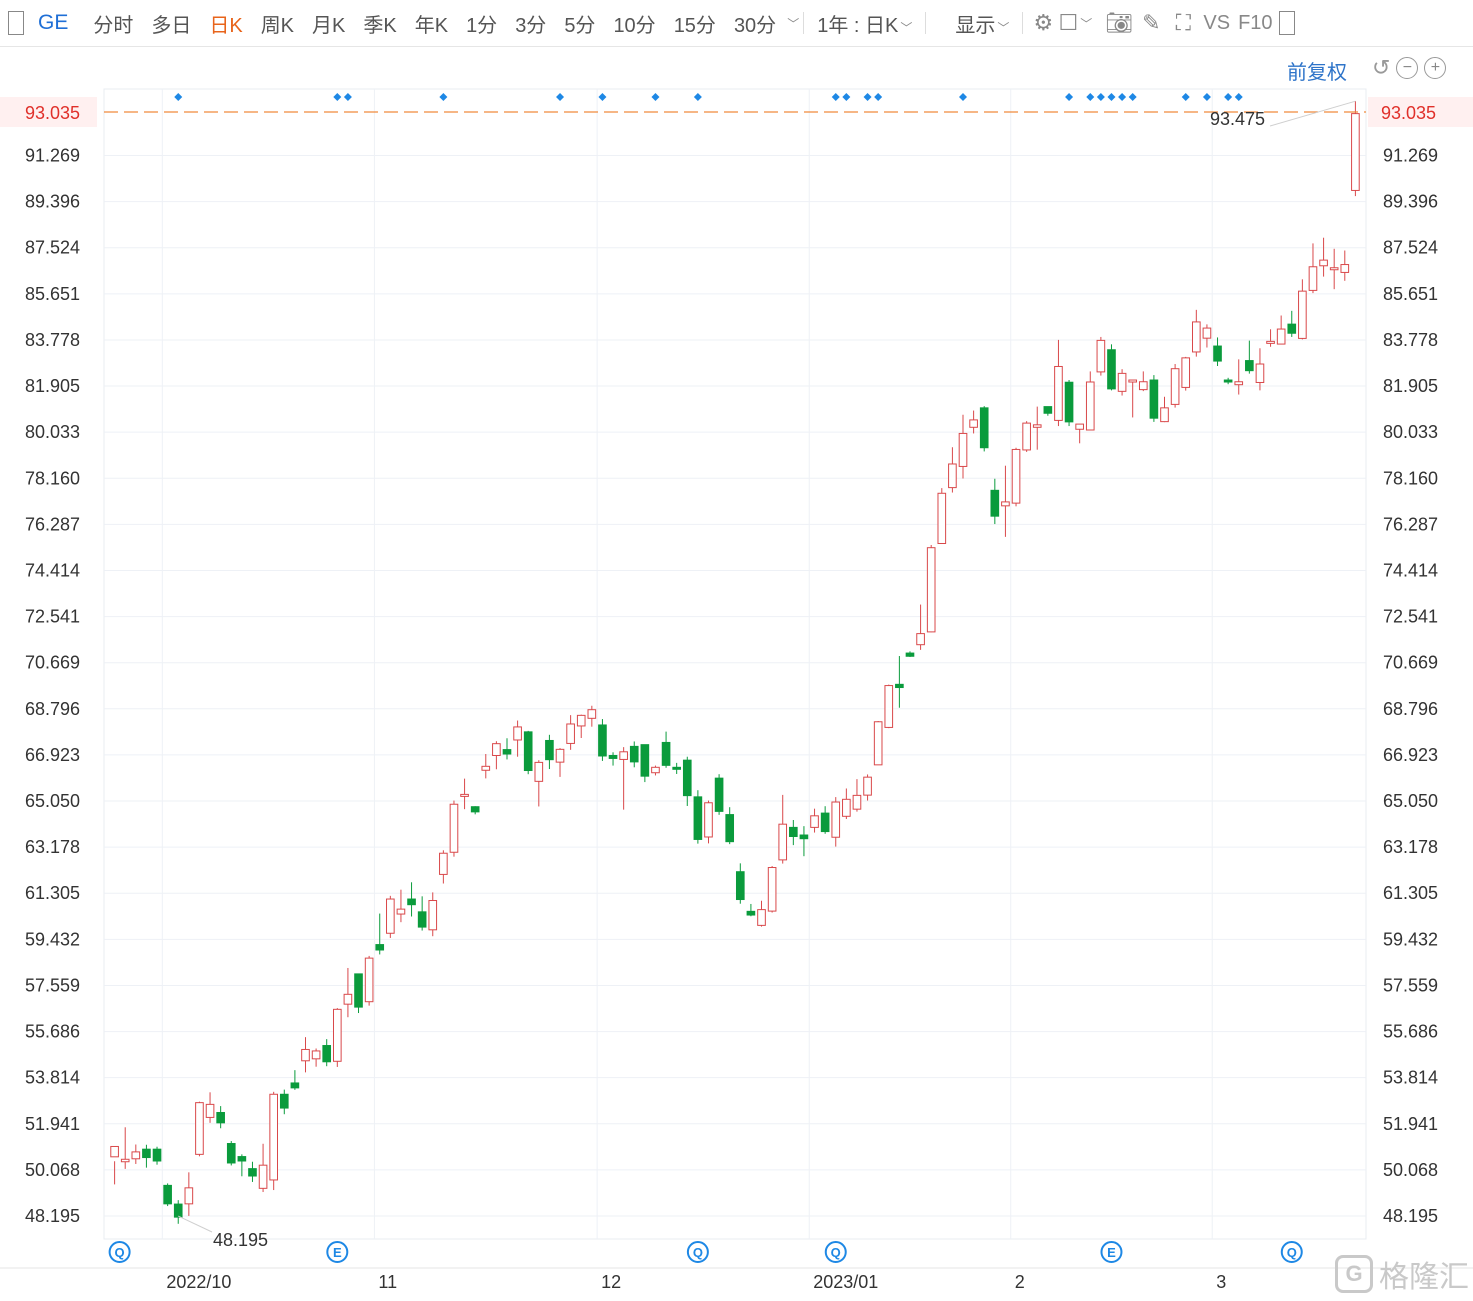  Describe the element at coordinates (1217, 22) in the screenshot. I see `vs-button: VS` at that location.